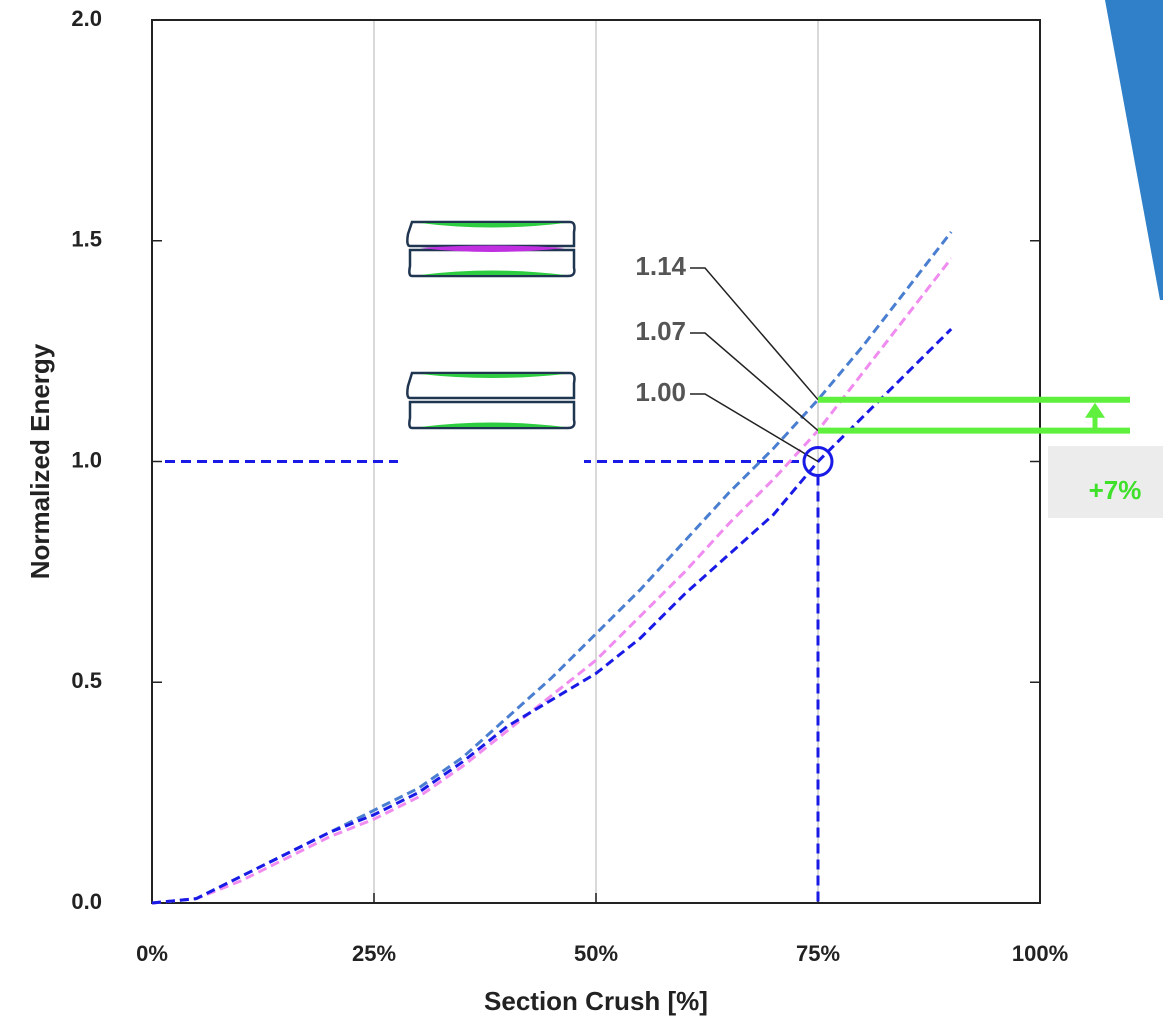  What do you see at coordinates (818, 953) in the screenshot?
I see `x-tick-label: 75%` at bounding box center [818, 953].